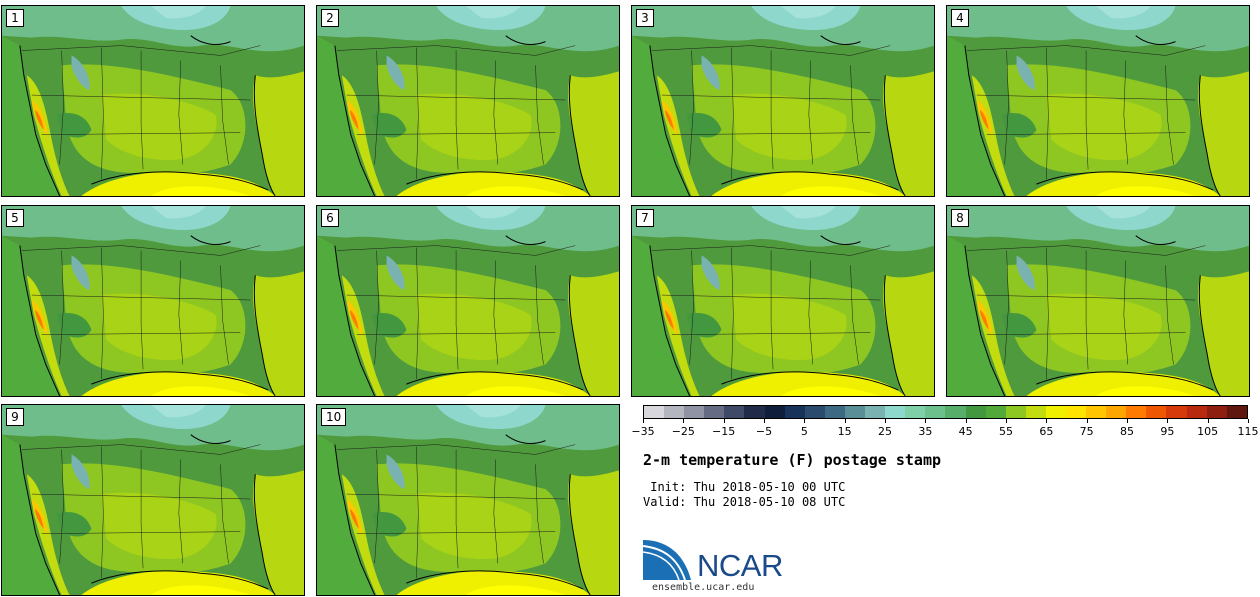 This screenshot has height=597, width=1260. I want to click on panel-number: 8, so click(960, 218).